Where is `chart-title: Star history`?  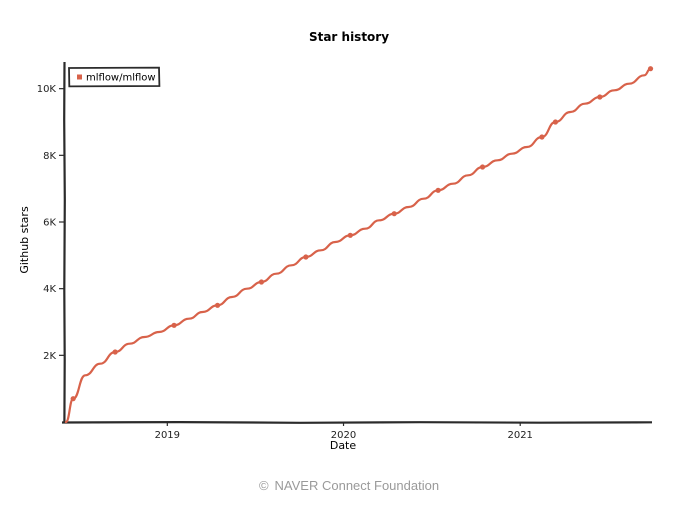
chart-title: Star history is located at coordinates (349, 37).